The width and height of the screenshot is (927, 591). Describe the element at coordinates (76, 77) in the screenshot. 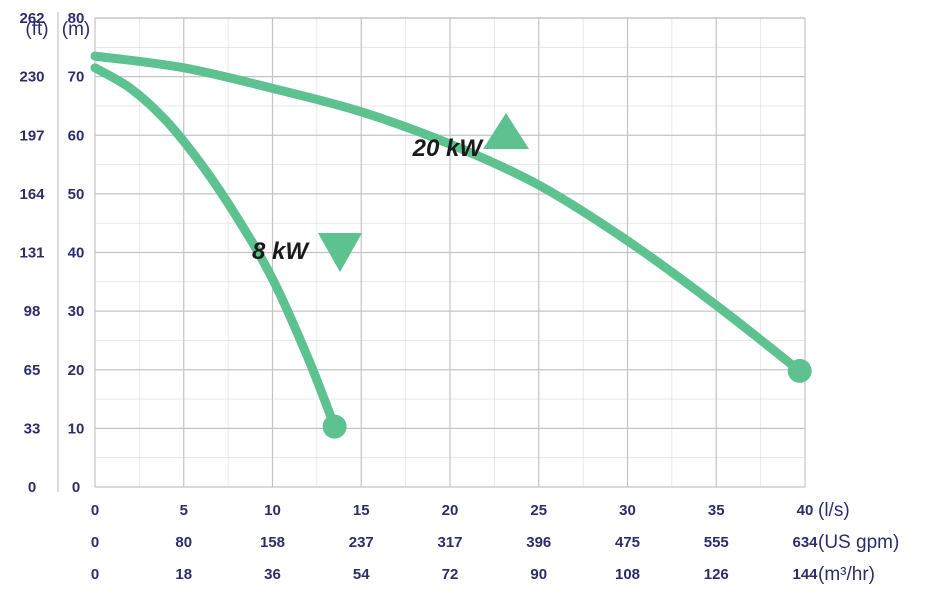

I see `y-tick-label: 70` at that location.